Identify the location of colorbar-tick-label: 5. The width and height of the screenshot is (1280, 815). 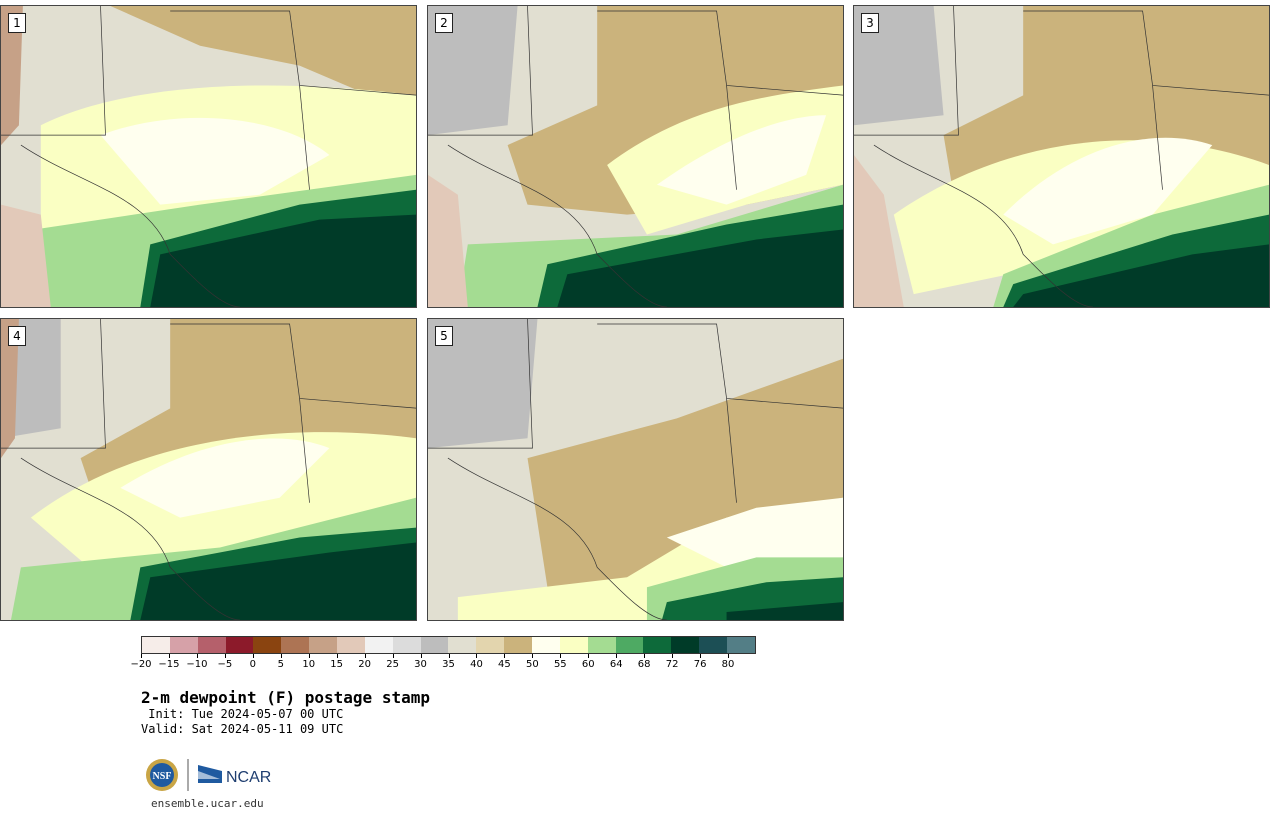
(280, 664).